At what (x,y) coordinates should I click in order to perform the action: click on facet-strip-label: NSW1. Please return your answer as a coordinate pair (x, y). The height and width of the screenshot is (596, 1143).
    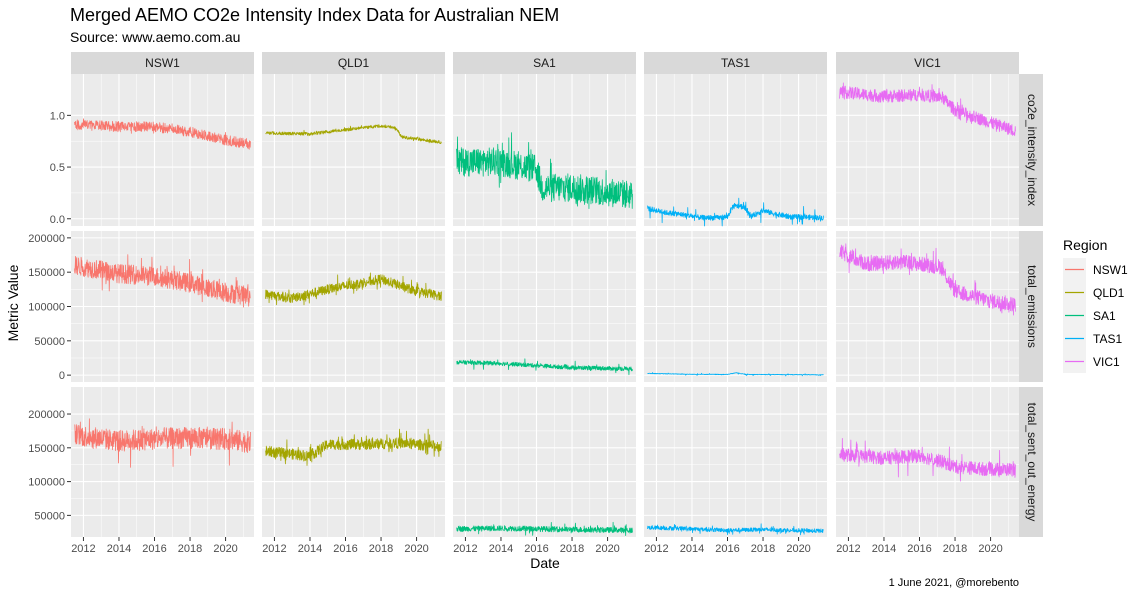
    Looking at the image, I should click on (162, 63).